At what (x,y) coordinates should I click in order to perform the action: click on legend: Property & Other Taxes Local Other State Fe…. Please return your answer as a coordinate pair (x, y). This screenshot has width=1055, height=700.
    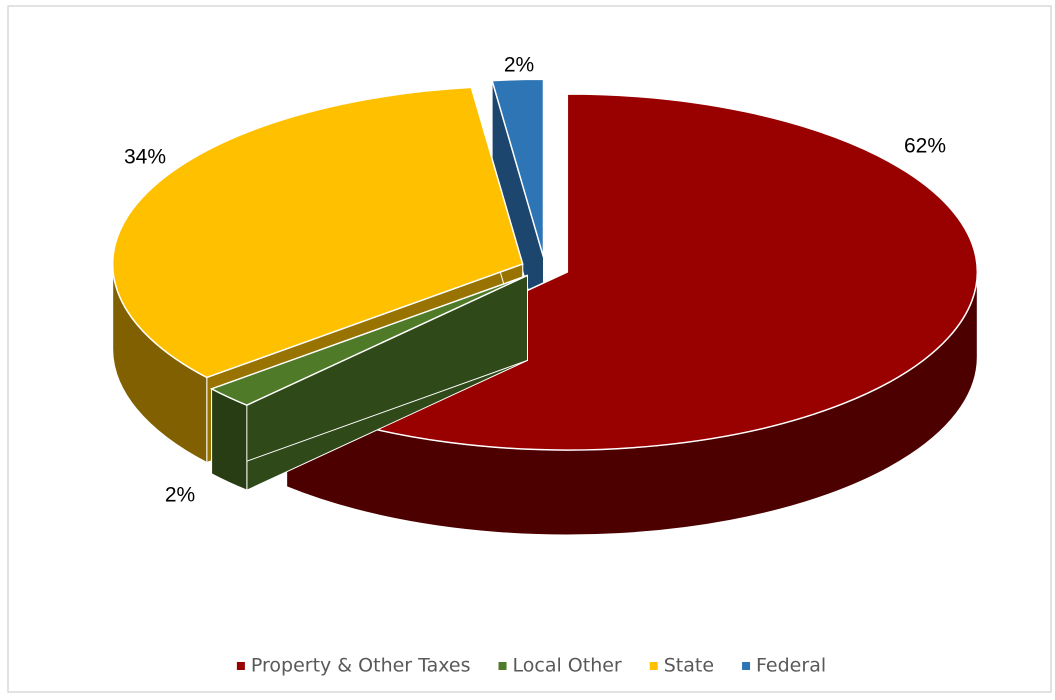
    Looking at the image, I should click on (531, 666).